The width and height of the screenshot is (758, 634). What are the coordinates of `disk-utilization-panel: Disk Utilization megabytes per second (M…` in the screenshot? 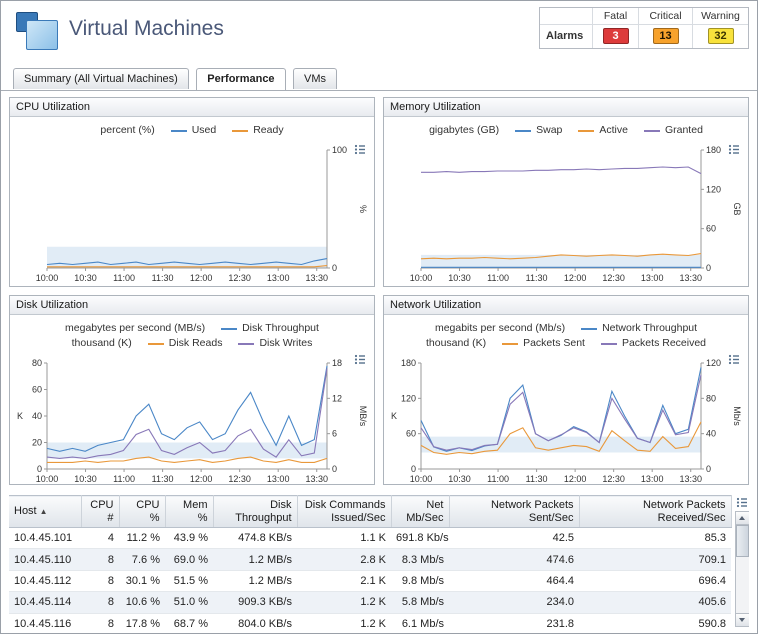 It's located at (192, 390).